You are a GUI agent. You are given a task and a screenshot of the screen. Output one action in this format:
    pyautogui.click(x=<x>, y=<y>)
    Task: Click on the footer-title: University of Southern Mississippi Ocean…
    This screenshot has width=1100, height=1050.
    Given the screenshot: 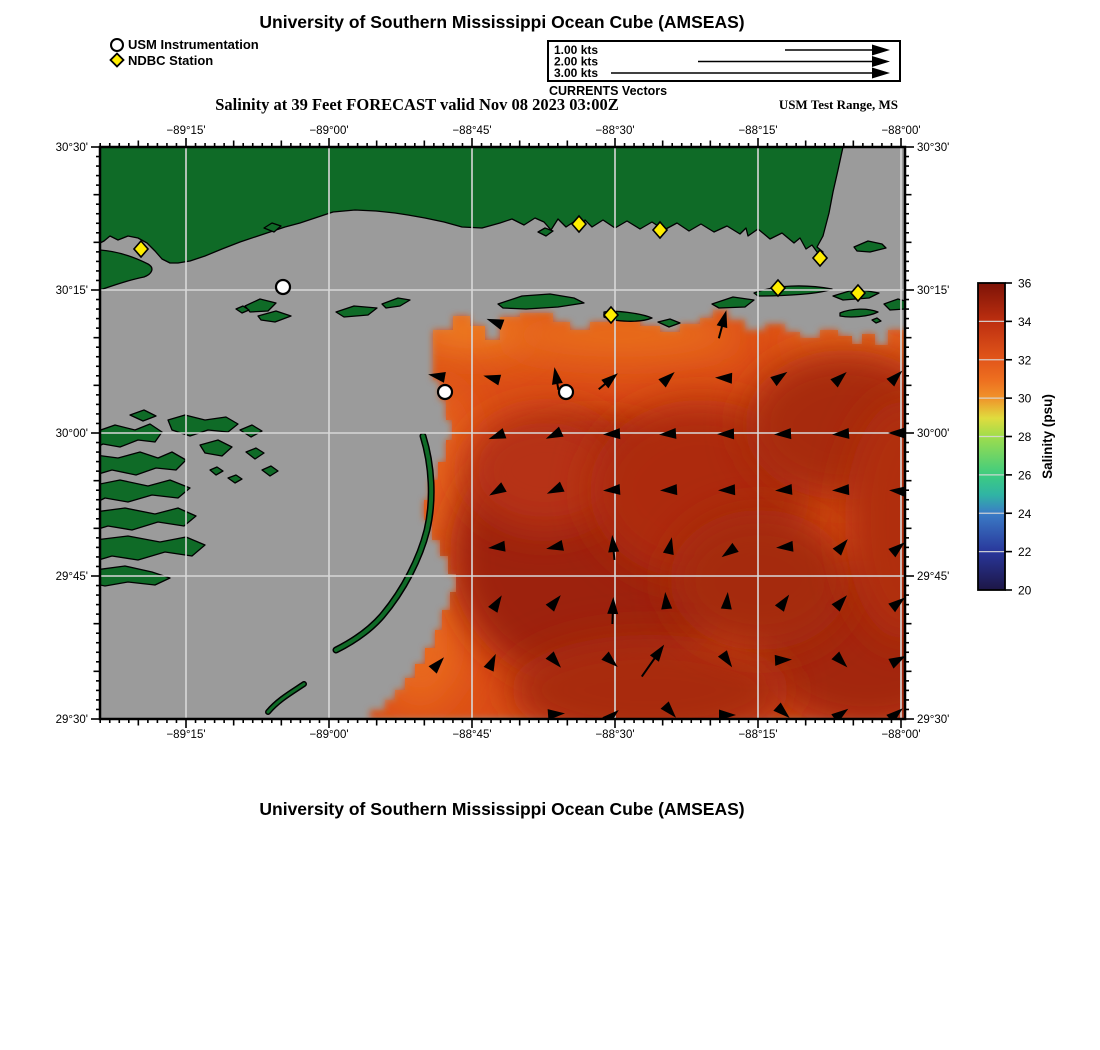 What is the action you would take?
    pyautogui.click(x=502, y=809)
    